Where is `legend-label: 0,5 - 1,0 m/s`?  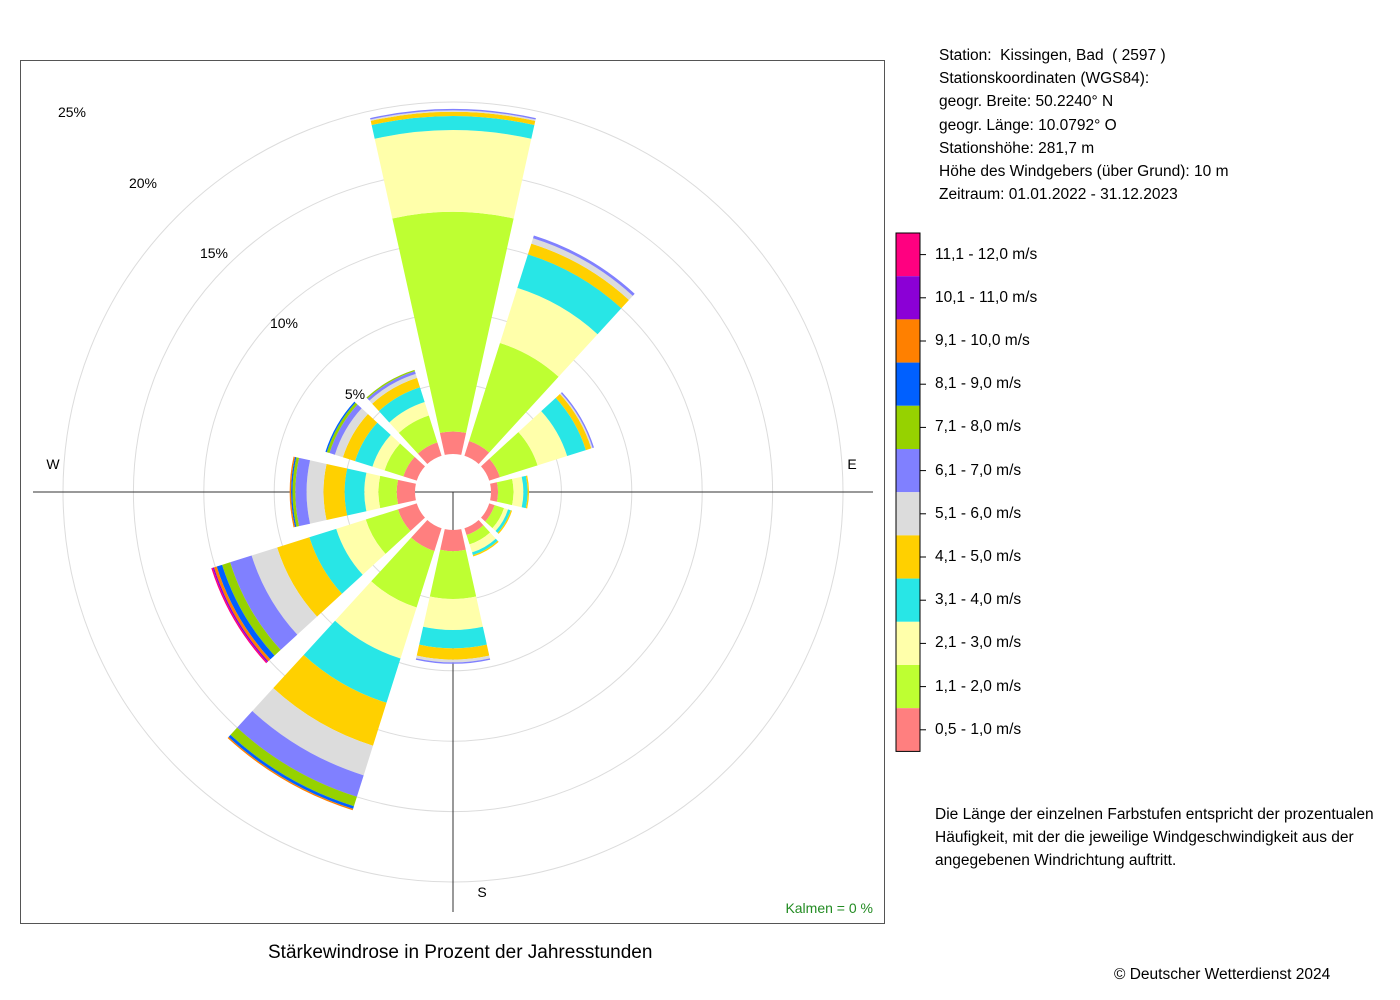
legend-label: 0,5 - 1,0 m/s is located at coordinates (978, 729).